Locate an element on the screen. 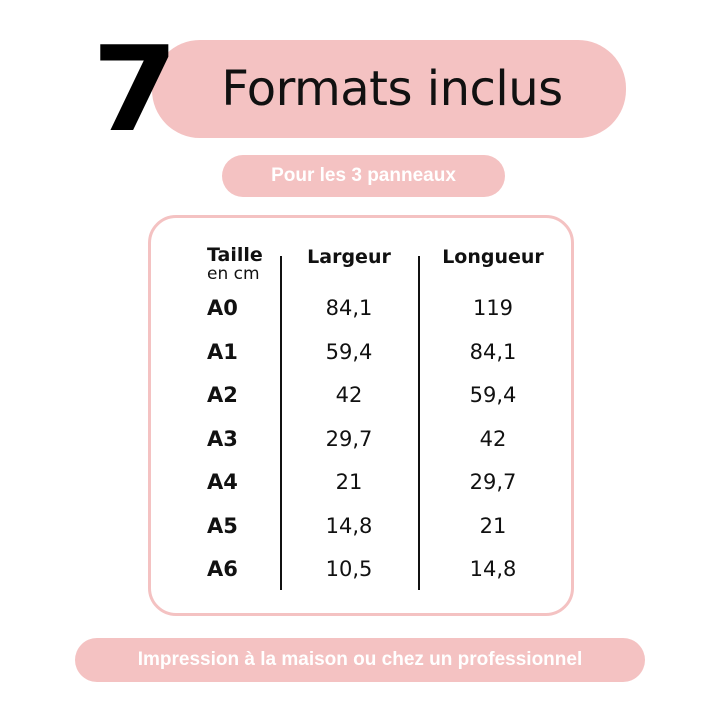  cell-length: 84,1 is located at coordinates (493, 351).